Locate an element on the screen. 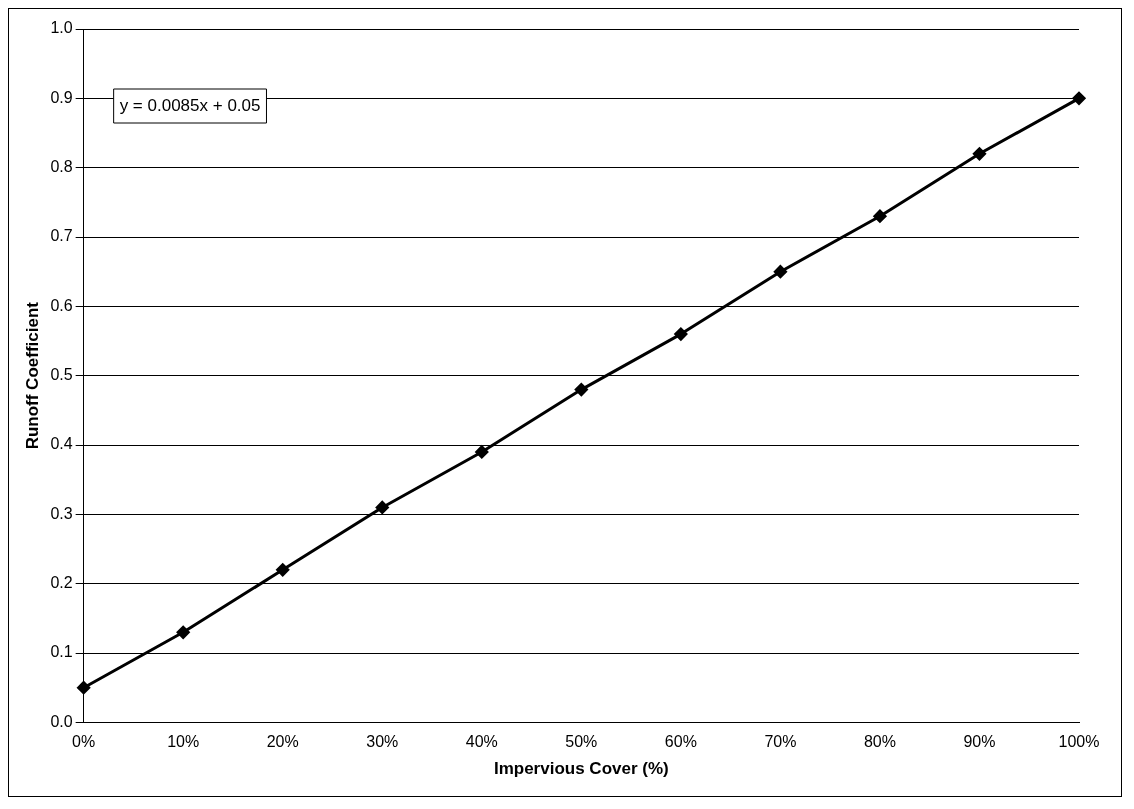  y-tick-label: 0.0 is located at coordinates (61, 721).